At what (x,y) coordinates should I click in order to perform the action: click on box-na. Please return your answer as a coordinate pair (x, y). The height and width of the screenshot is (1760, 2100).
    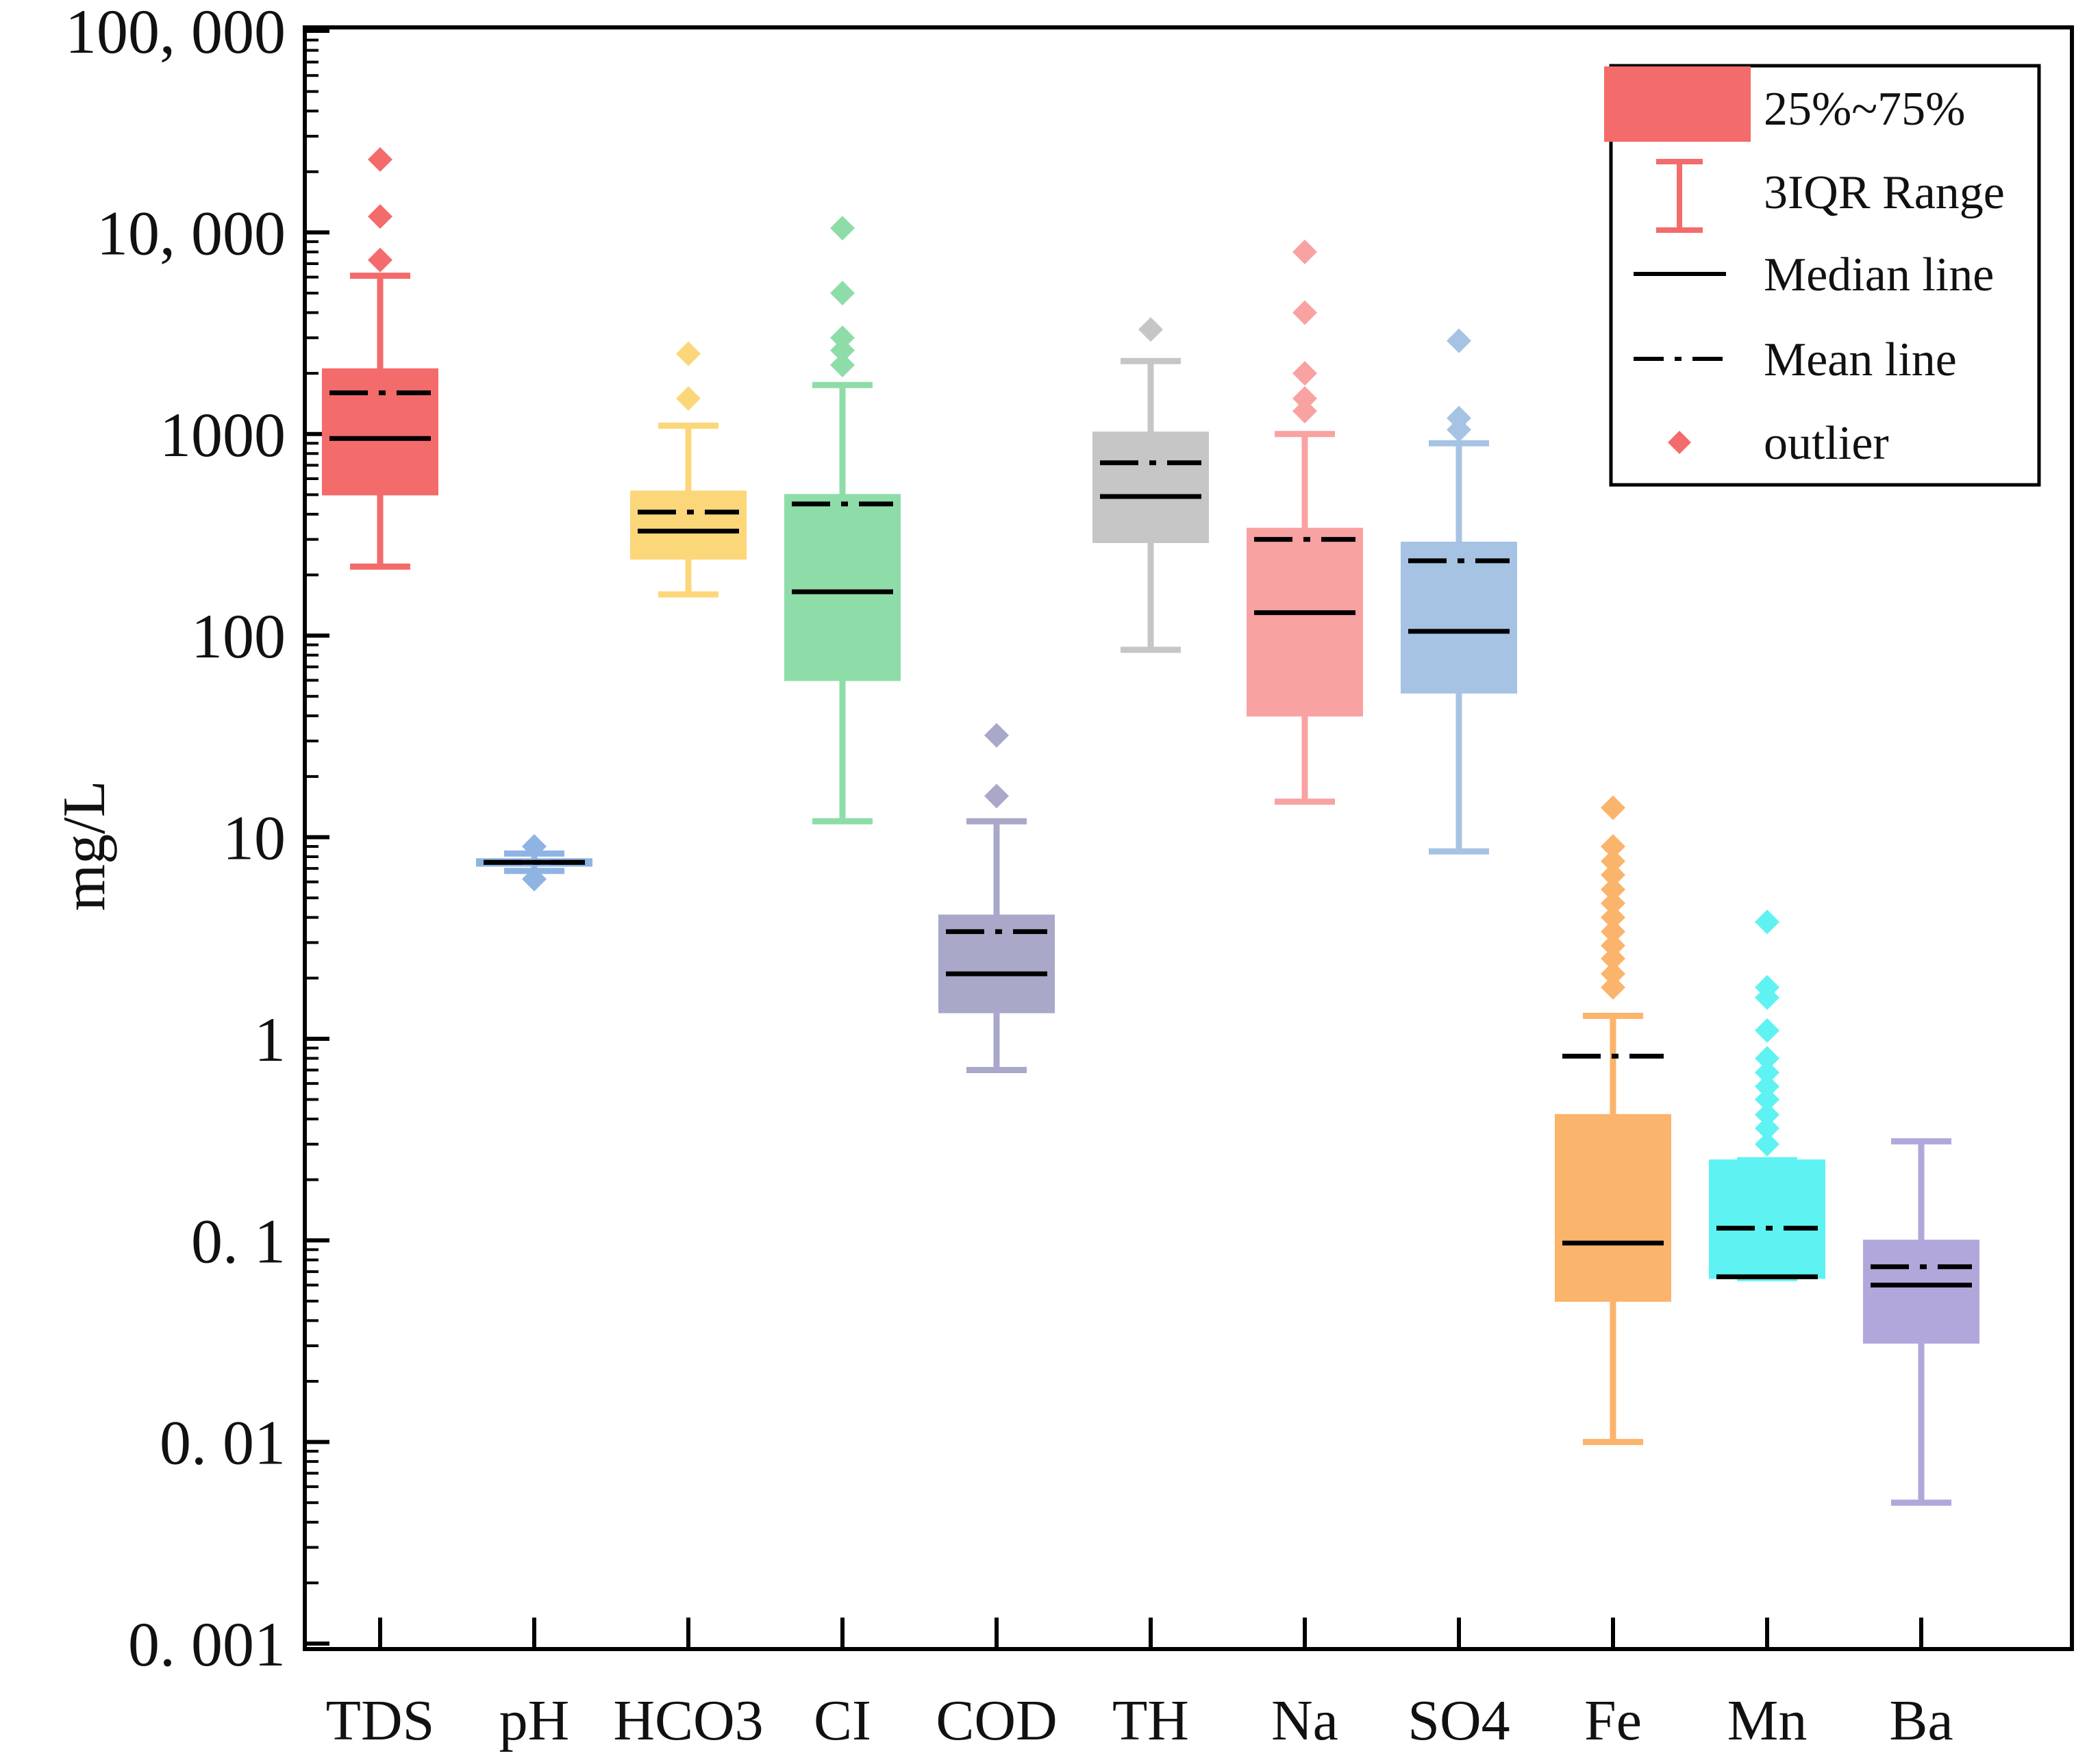
    Looking at the image, I should click on (1305, 522).